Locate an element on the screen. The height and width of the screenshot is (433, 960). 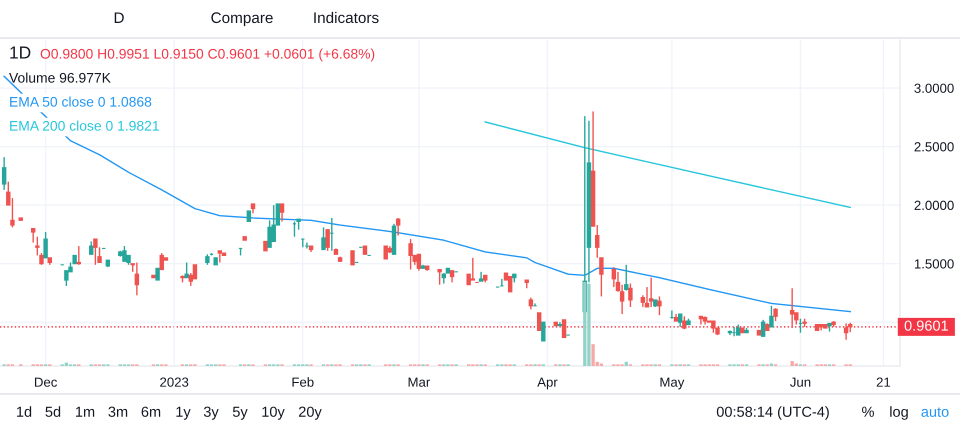
text: 1d is located at coordinates (24, 411).